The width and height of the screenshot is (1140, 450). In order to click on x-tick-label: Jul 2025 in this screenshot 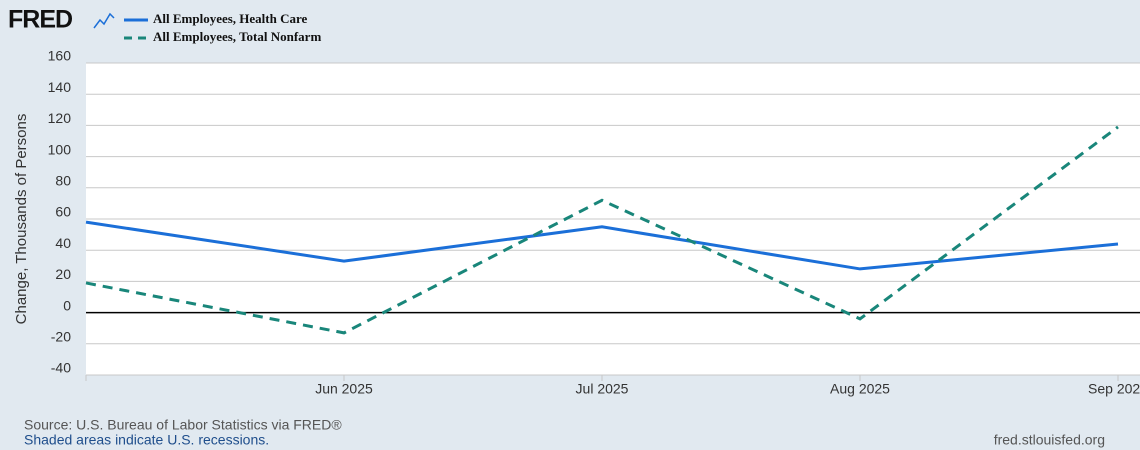, I will do `click(602, 389)`.